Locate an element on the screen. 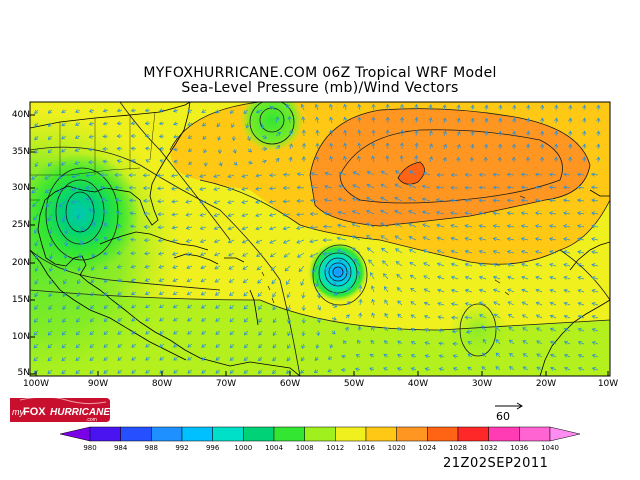 This screenshot has height=480, width=640. myfoxhurricane-logo: my FOX HURRICANE .com is located at coordinates (59, 410).